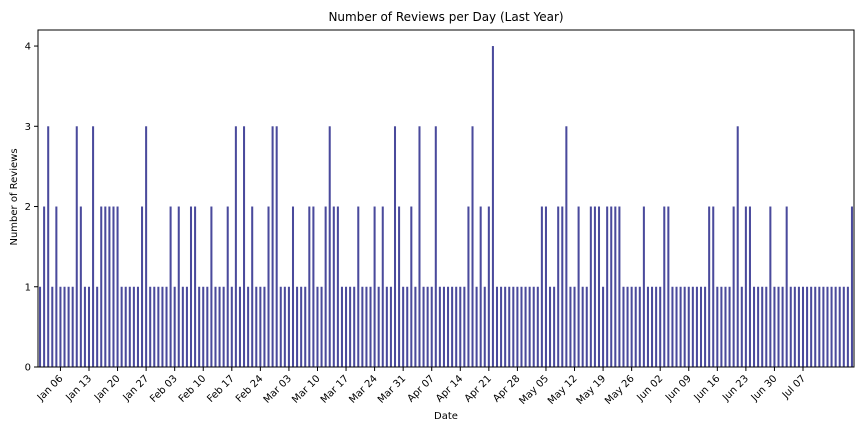 This screenshot has height=432, width=864. I want to click on y-tick-label: 3, so click(28, 127).